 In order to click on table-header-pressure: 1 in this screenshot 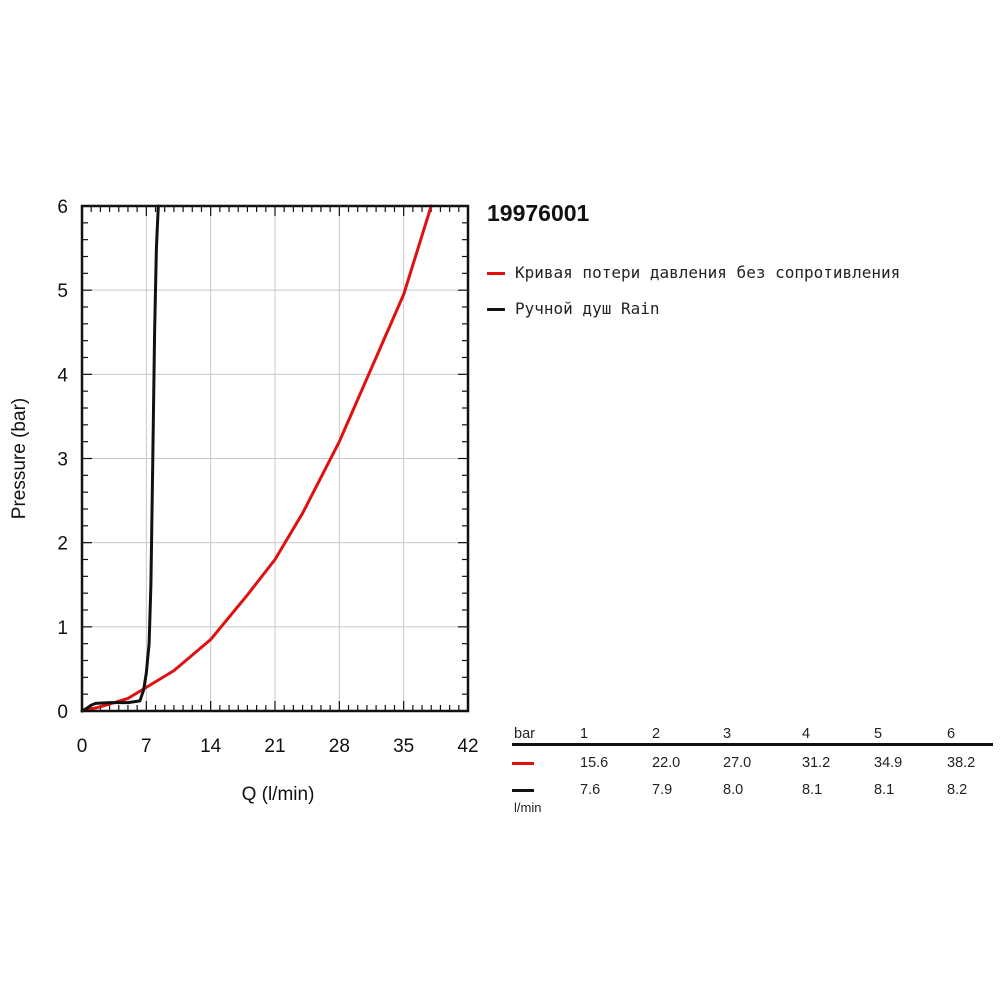, I will do `click(584, 734)`.